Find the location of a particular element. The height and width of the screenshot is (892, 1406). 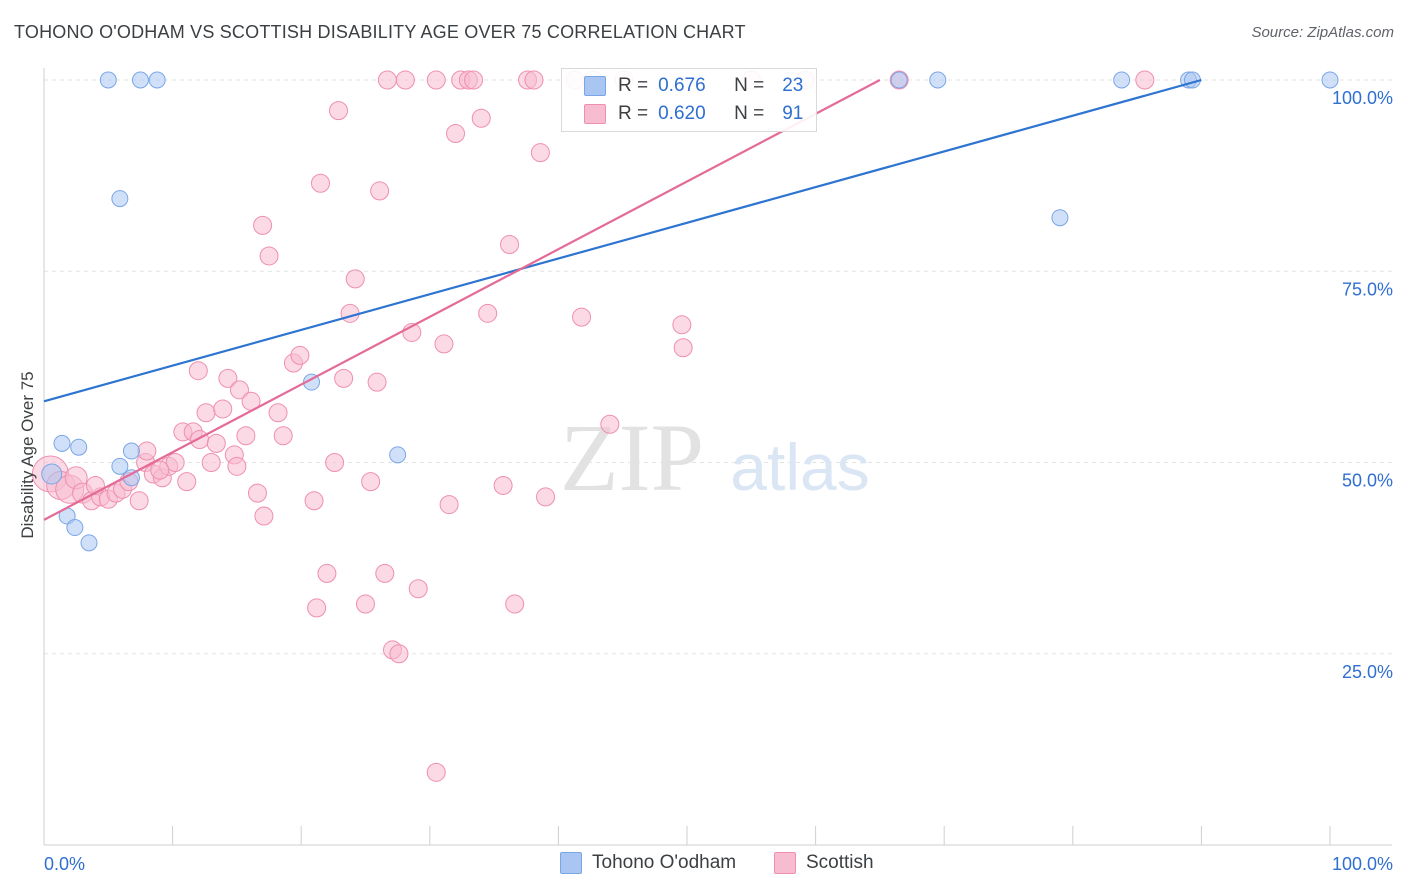

legend-r-value-scottish: 0.620 is located at coordinates (682, 113).